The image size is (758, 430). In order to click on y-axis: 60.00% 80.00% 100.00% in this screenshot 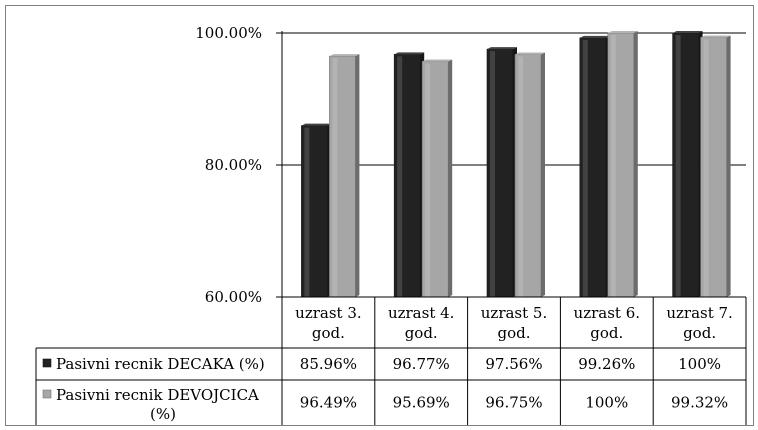, I will do `click(239, 165)`.